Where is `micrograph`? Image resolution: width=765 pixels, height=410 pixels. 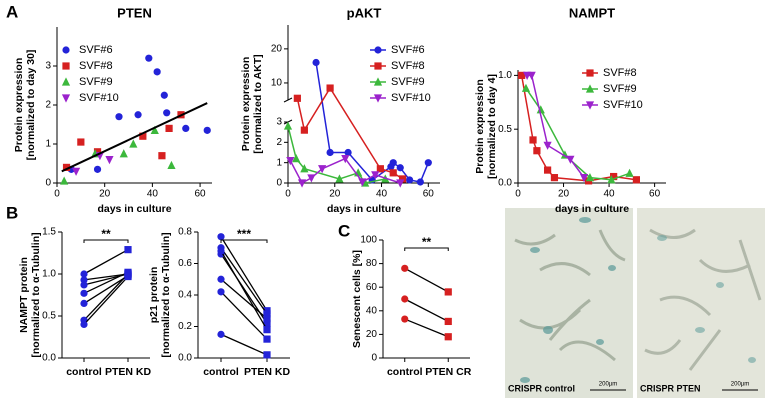
micrograph is located at coordinates (569, 303).